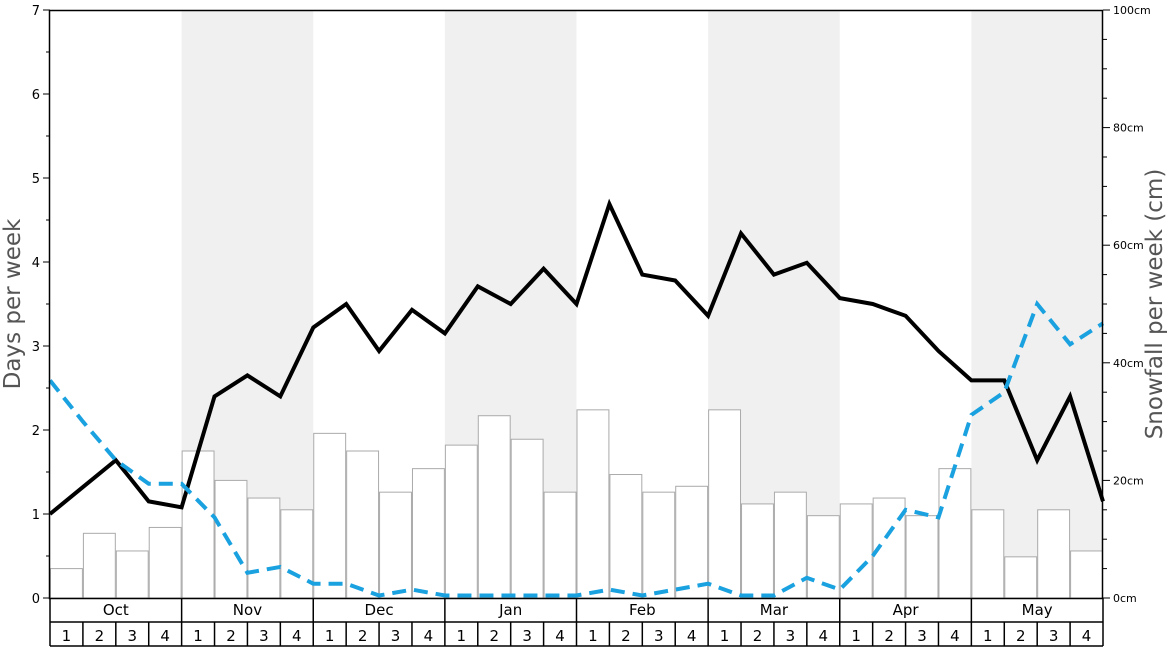  Describe the element at coordinates (36, 179) in the screenshot. I see `left-axis-tick-label: 5` at that location.